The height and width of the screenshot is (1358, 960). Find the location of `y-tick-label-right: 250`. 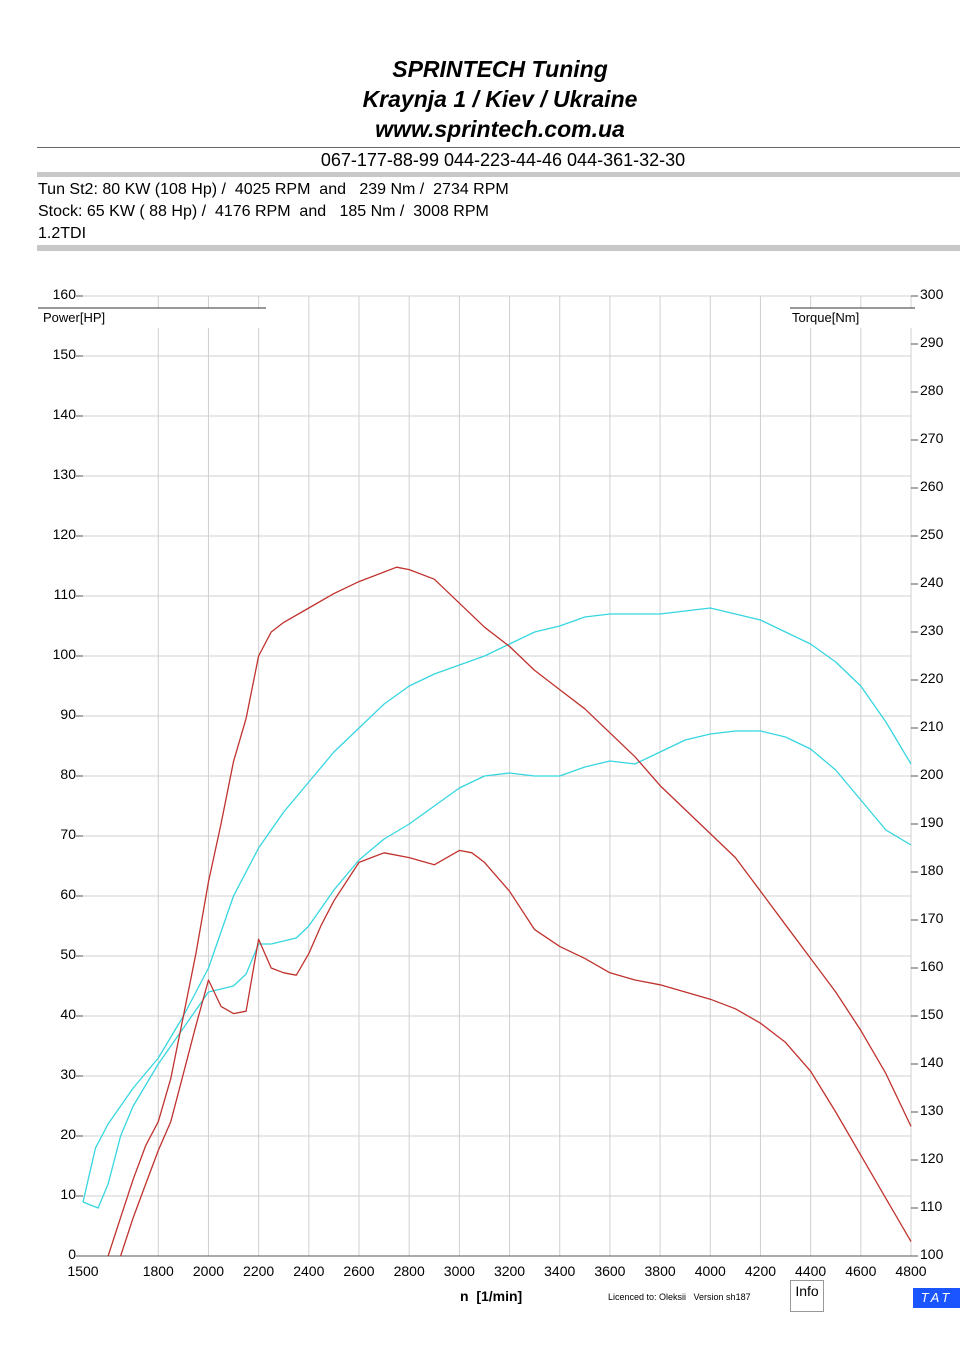

y-tick-label-right: 250 is located at coordinates (932, 534).